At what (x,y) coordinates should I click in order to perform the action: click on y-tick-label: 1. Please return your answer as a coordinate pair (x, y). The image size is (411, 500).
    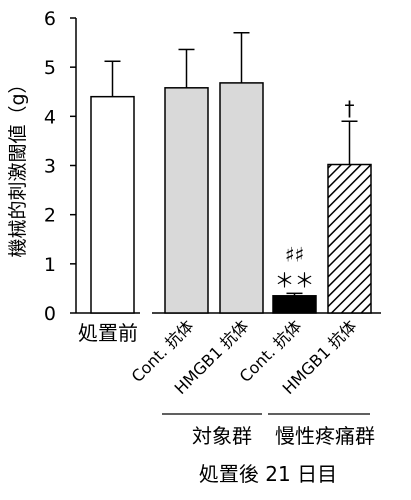
    Looking at the image, I should click on (50, 265).